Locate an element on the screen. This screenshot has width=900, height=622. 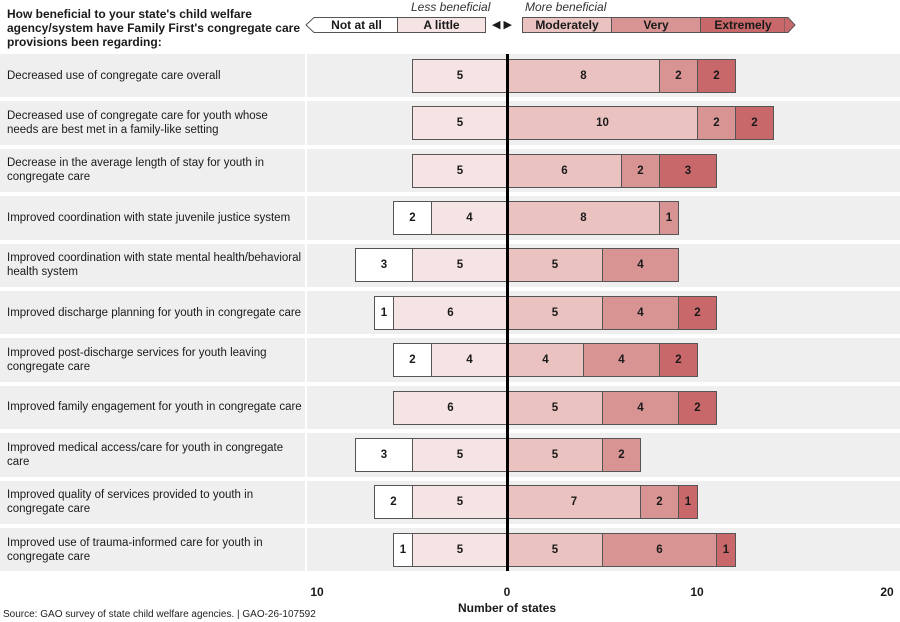
bar-segment-moderately: 6 is located at coordinates (564, 170).